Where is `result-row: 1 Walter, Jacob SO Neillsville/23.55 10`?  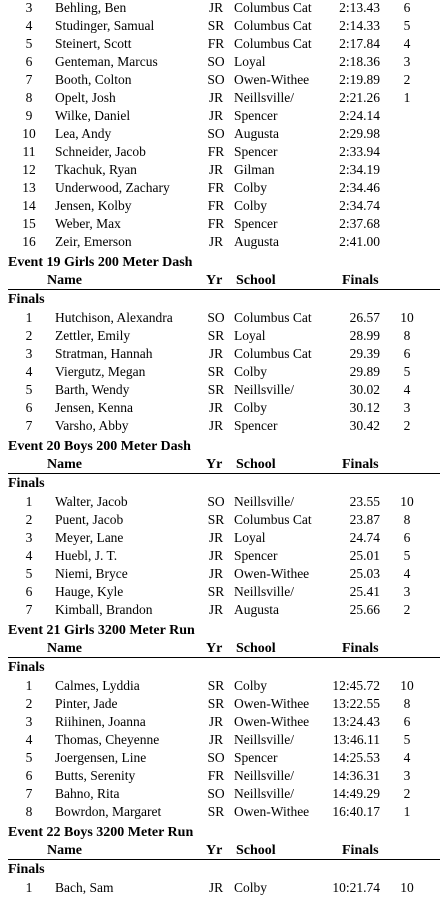 result-row: 1 Walter, Jacob SO Neillsville/23.55 10 is located at coordinates (221, 502).